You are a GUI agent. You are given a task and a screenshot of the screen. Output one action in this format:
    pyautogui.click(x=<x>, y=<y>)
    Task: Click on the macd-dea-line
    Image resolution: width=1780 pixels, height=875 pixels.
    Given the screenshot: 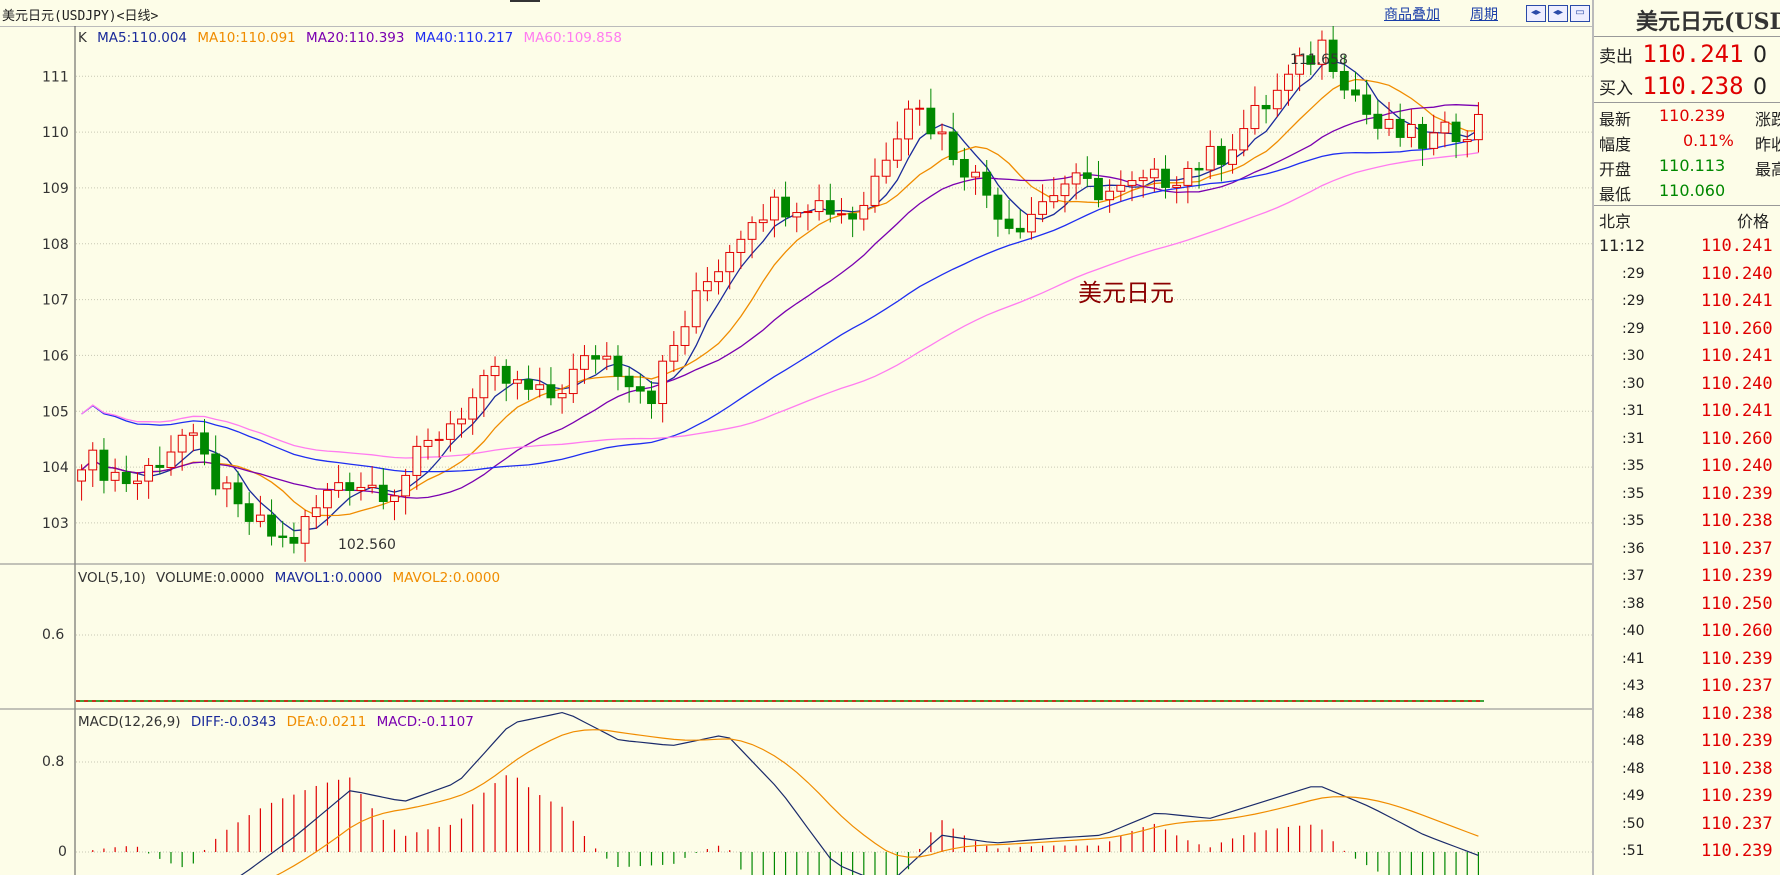 What is the action you would take?
    pyautogui.click(x=877, y=802)
    